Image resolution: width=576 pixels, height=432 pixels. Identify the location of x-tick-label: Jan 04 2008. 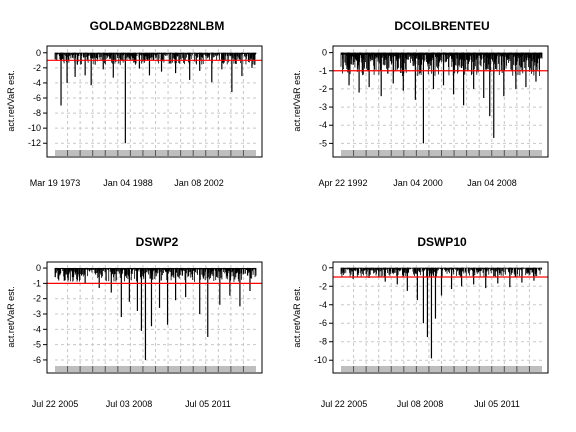
(492, 183).